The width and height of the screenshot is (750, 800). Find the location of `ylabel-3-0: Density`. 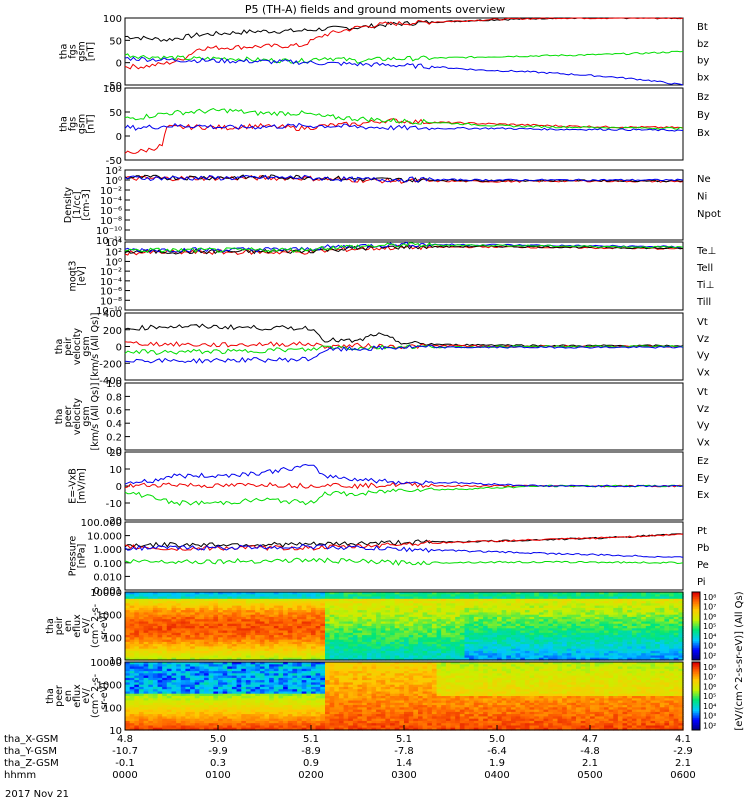

ylabel-3-0: Density is located at coordinates (68, 205).